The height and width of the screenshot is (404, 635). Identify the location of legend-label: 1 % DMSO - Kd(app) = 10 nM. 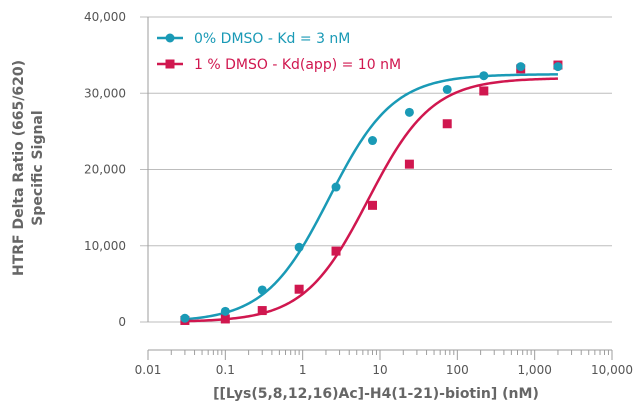
(297, 65).